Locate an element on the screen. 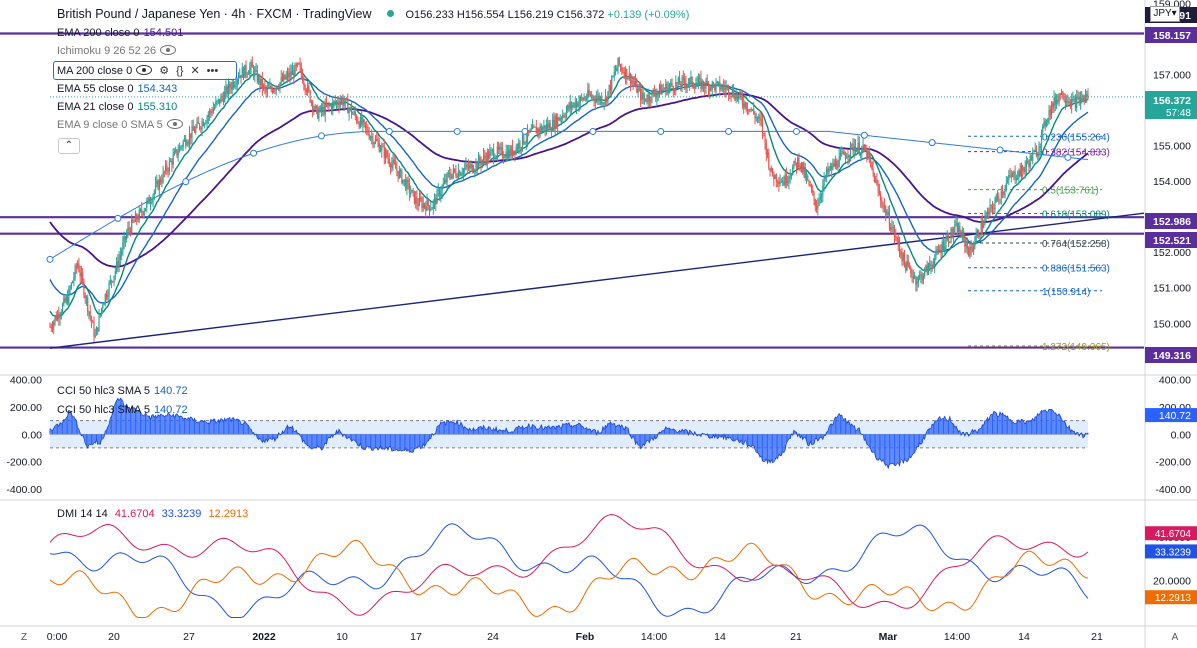  time-tick-label: 27 is located at coordinates (189, 637).